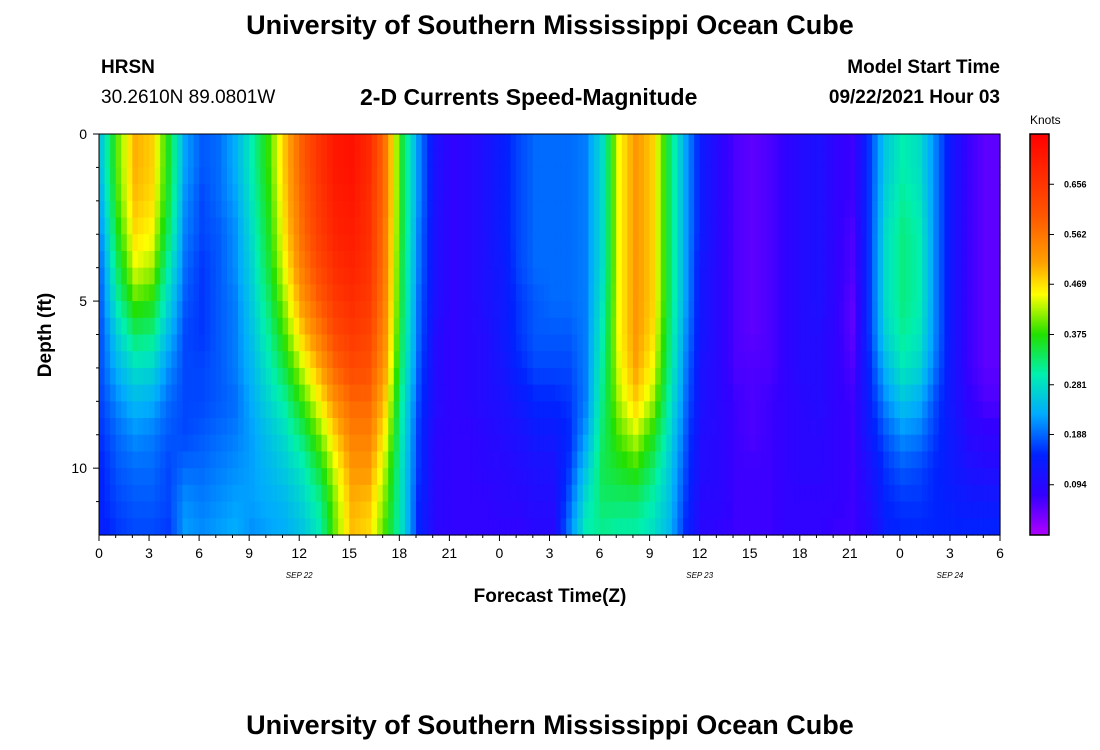  What do you see at coordinates (550, 596) in the screenshot?
I see `x-axis-label: Forecast Time(Z)` at bounding box center [550, 596].